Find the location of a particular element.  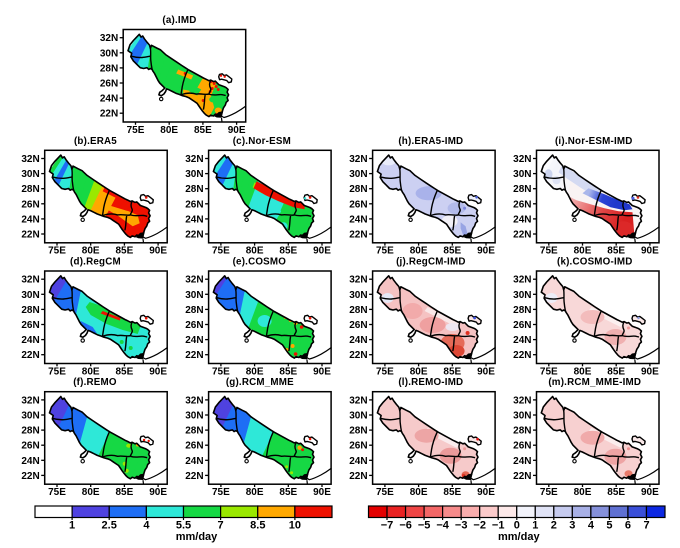

svg-text: −1 is located at coordinates (498, 526).